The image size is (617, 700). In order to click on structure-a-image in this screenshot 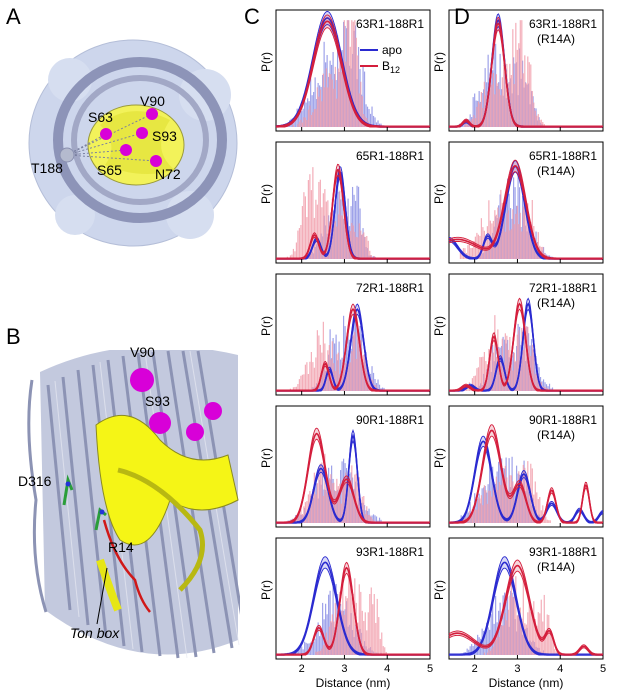, I will do `click(133, 143)`.